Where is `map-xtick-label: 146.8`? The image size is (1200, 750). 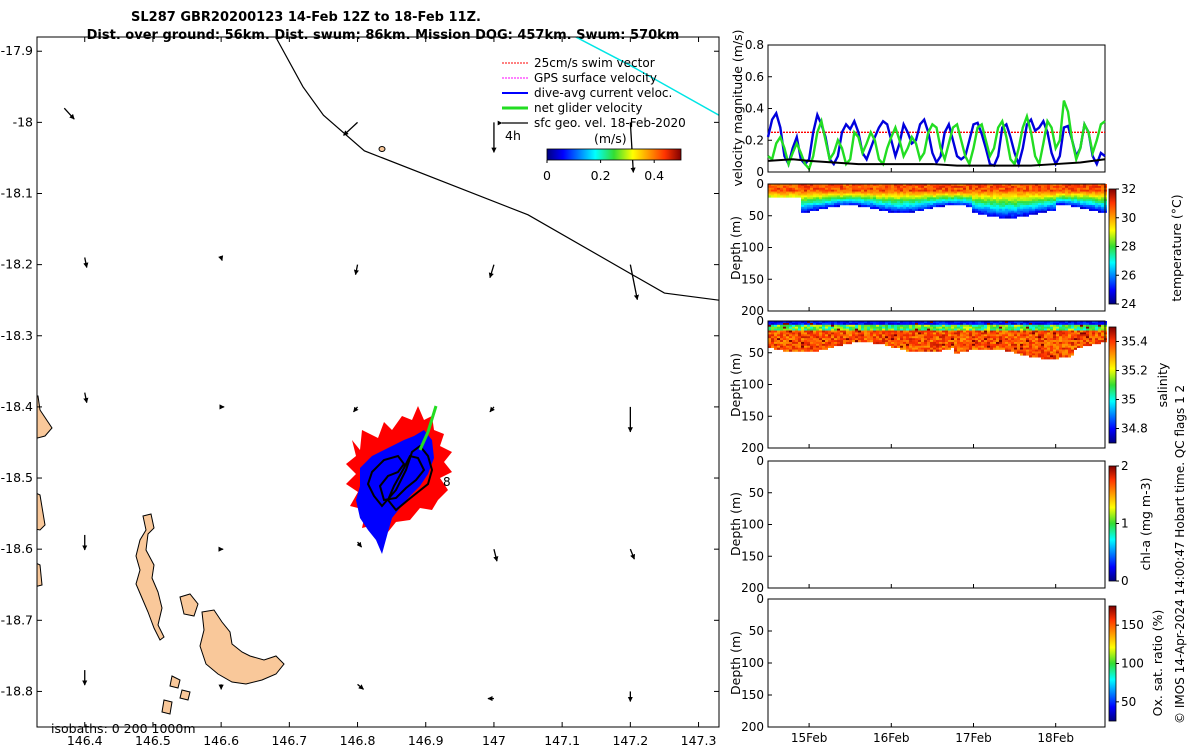 map-xtick-label: 146.8 is located at coordinates (358, 740).